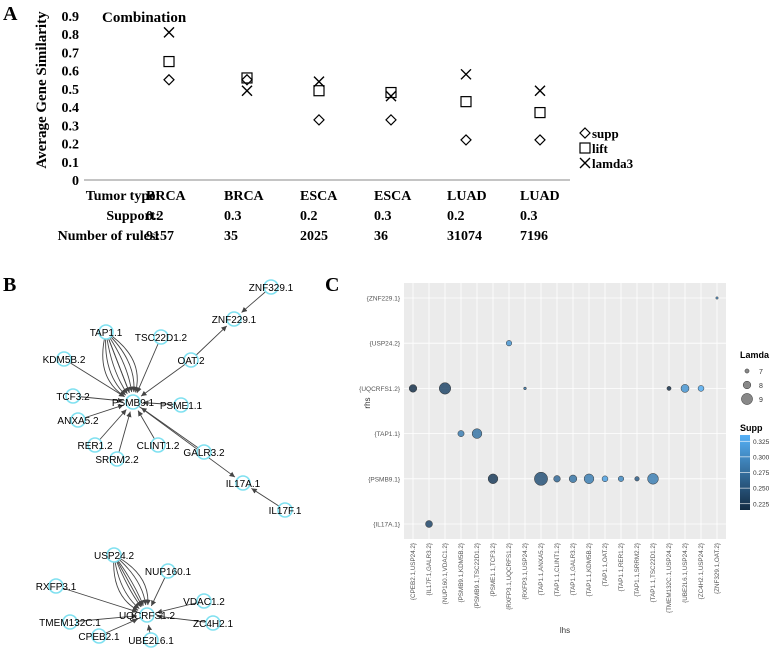  What do you see at coordinates (381, 236) in the screenshot?
I see `table-cell: 36` at bounding box center [381, 236].